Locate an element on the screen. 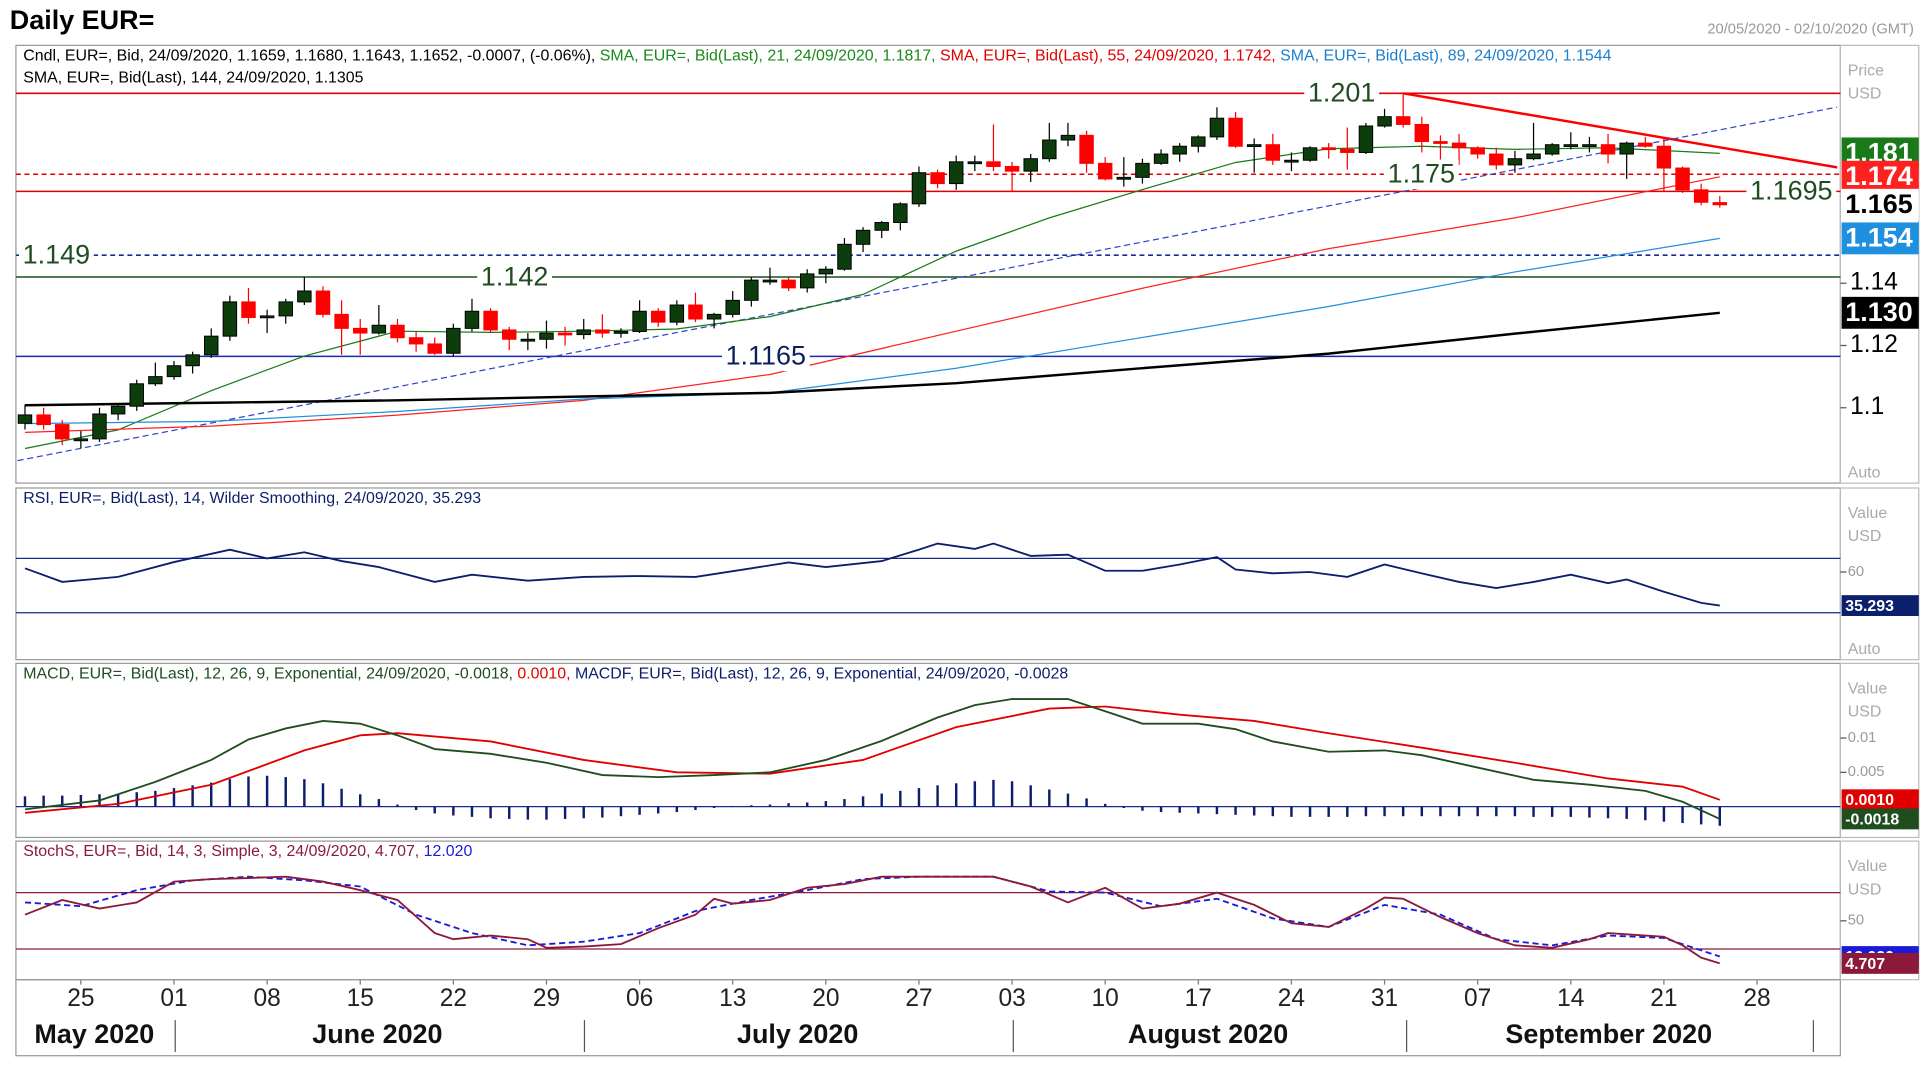 Image resolution: width=1920 pixels, height=1079 pixels. month-label: August 2020 is located at coordinates (1208, 1034).